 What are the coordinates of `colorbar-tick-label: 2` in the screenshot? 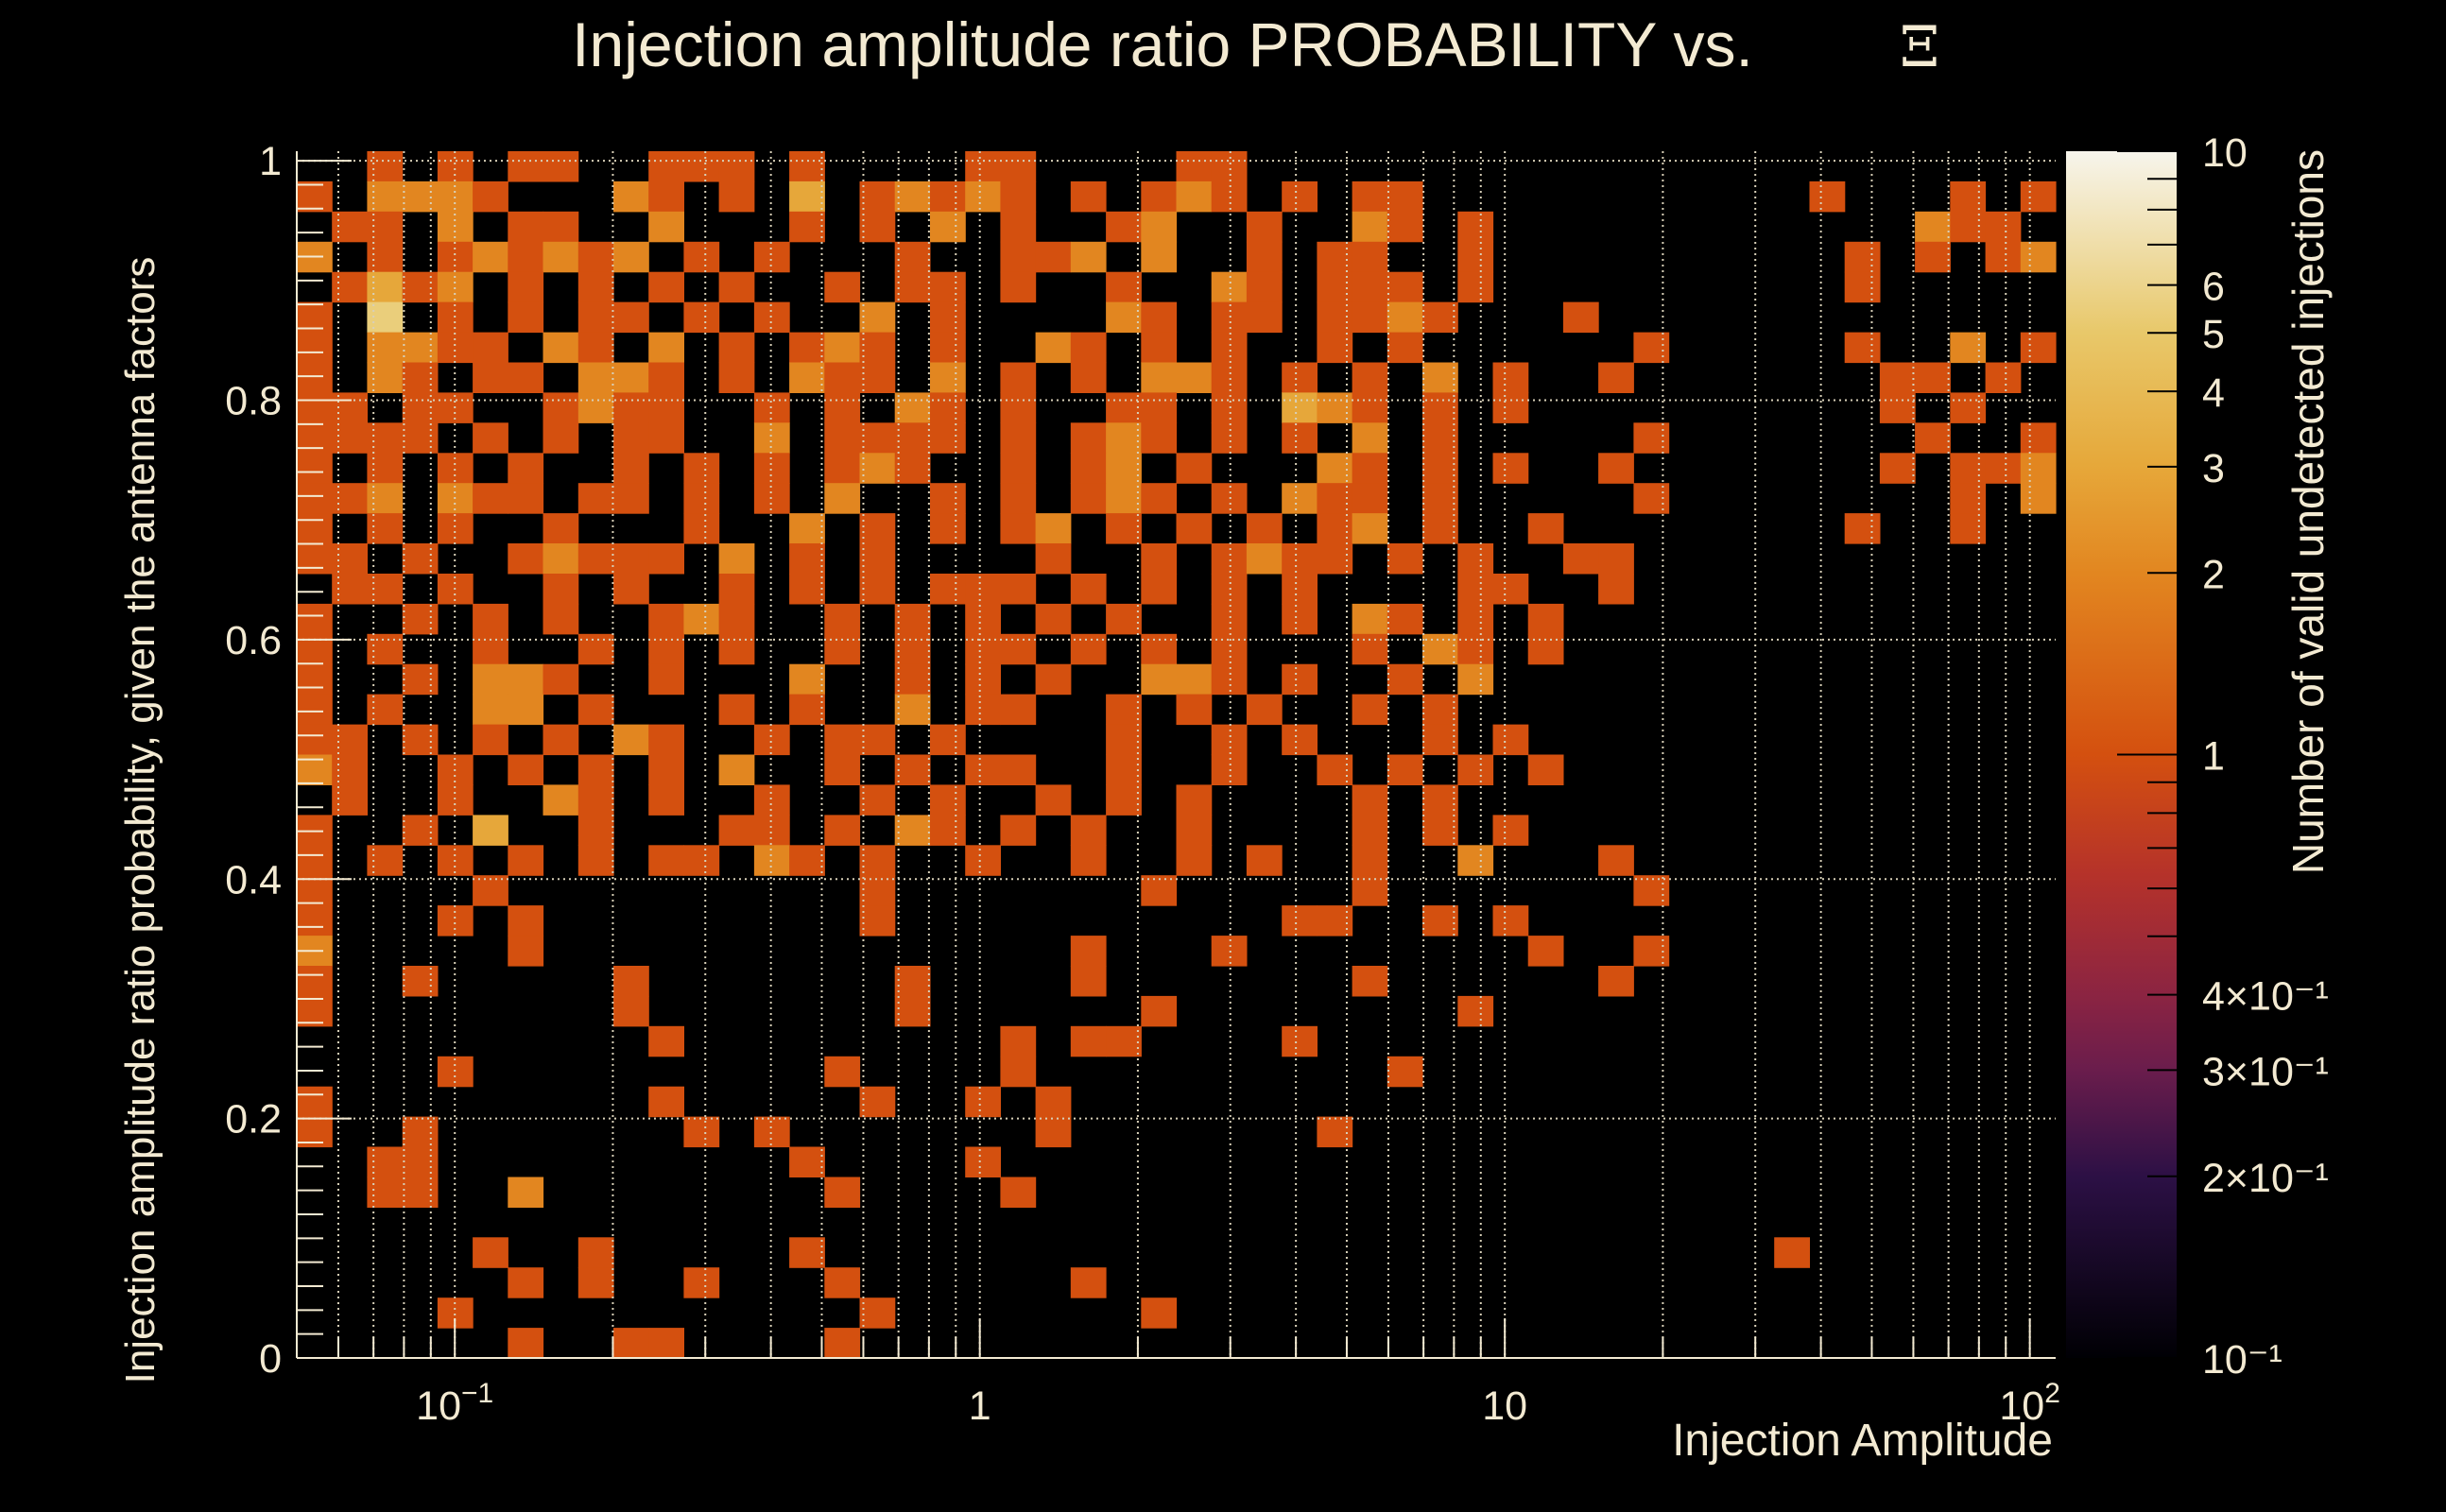 It's located at (2213, 574).